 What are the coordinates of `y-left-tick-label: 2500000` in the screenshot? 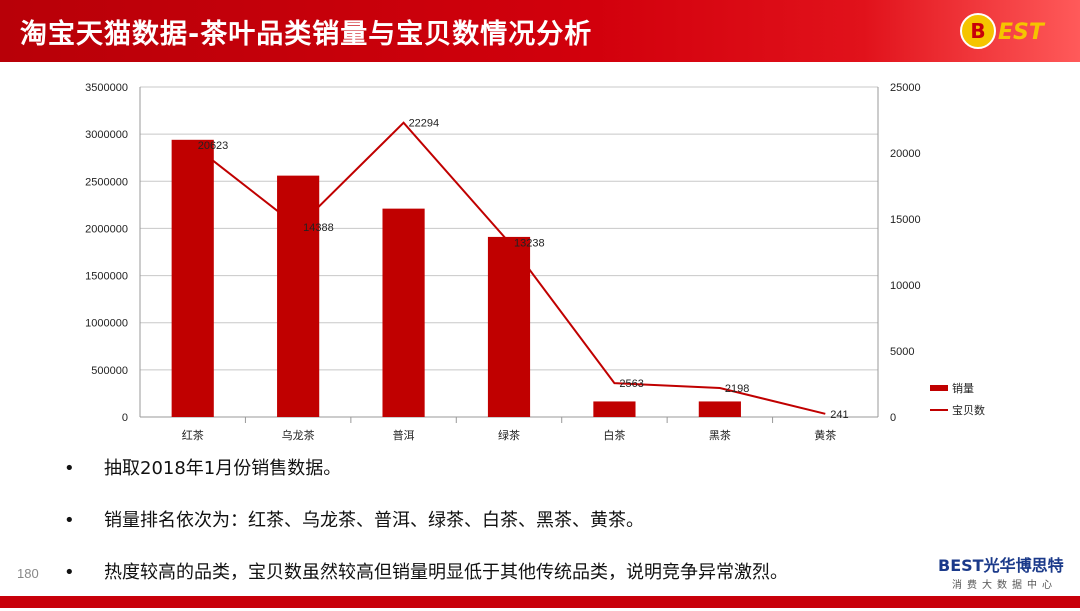 It's located at (106, 182).